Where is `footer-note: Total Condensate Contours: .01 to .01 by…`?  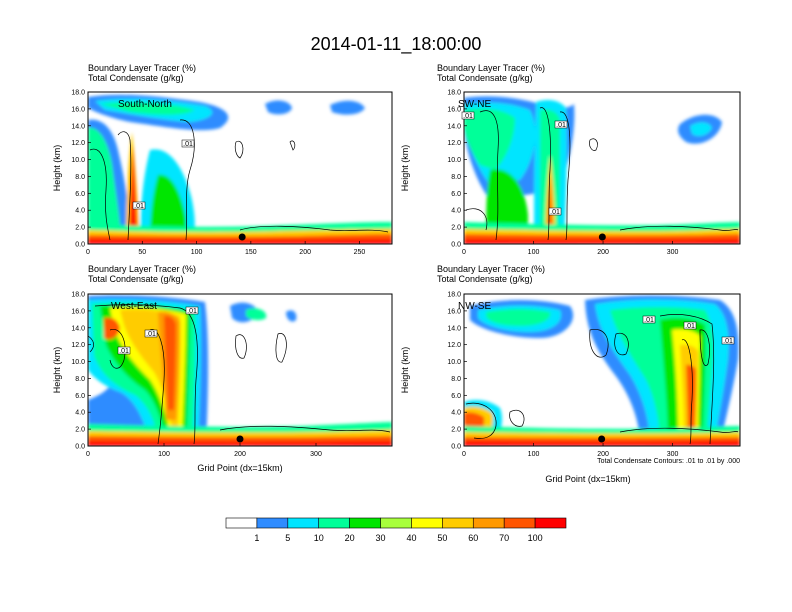 footer-note: Total Condensate Contours: .01 to .01 by… is located at coordinates (668, 461).